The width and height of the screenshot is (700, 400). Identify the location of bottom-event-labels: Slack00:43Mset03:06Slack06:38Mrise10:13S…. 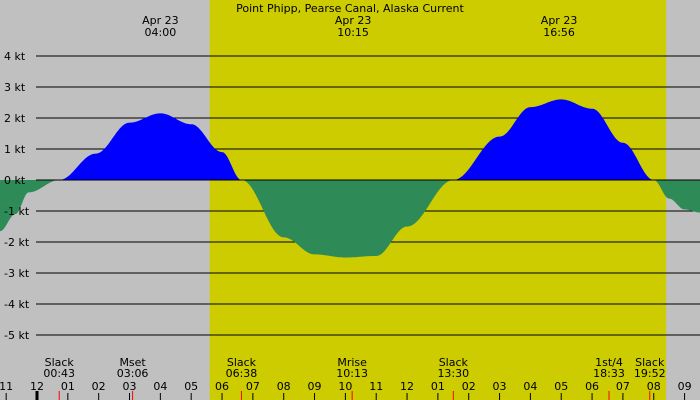
(354, 368).